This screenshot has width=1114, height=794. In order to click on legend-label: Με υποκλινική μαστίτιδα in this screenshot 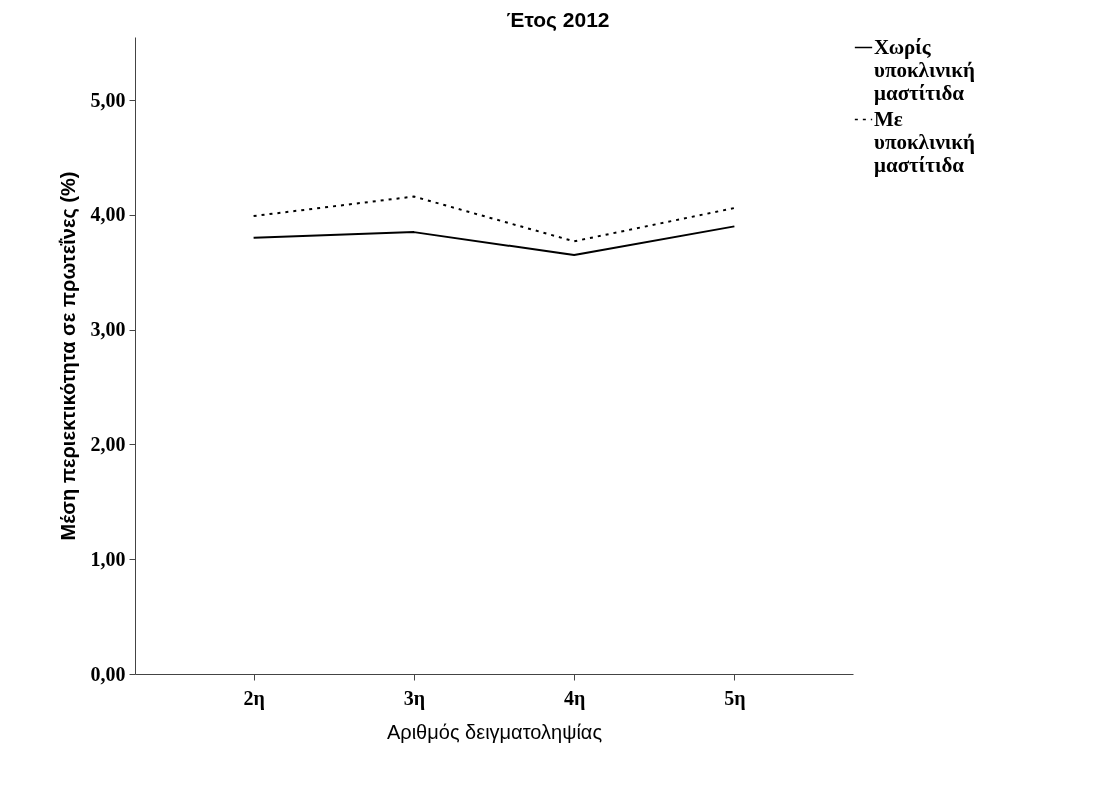, I will do `click(924, 141)`.